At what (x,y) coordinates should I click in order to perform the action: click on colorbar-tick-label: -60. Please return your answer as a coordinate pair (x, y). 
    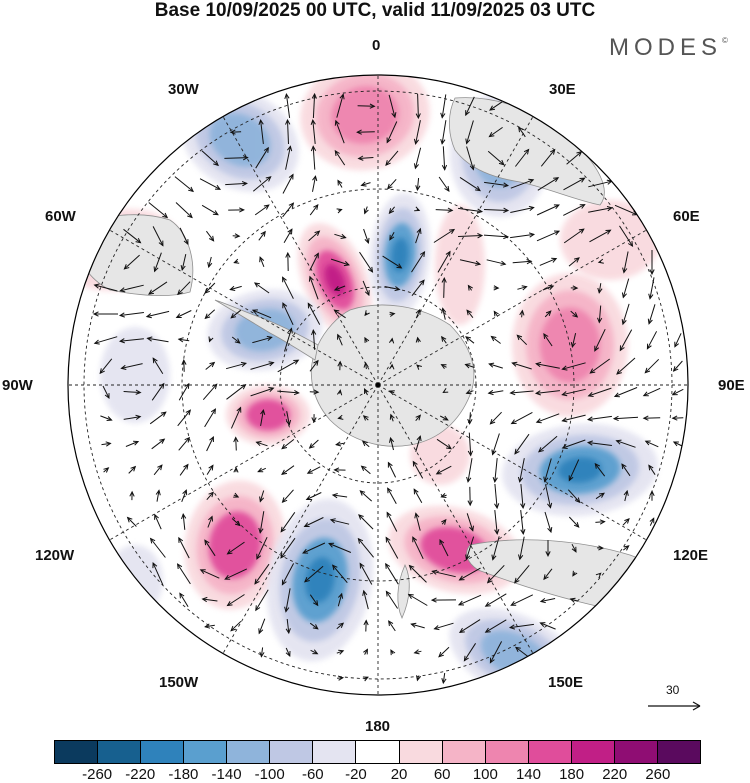
    Looking at the image, I should click on (312, 774).